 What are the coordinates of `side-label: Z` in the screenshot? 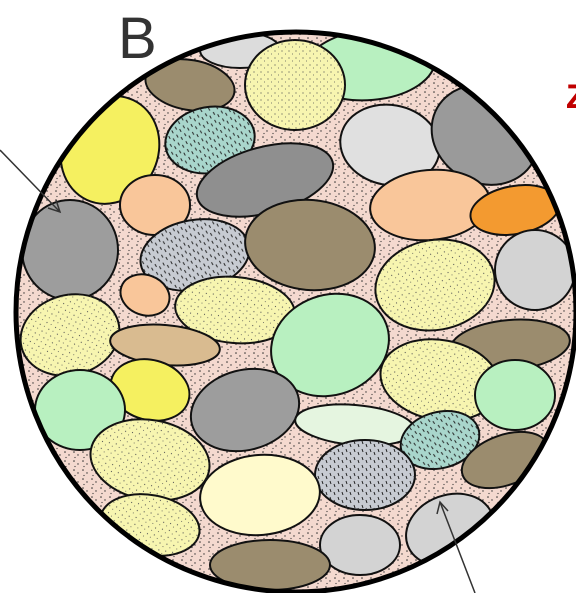 It's located at (571, 97).